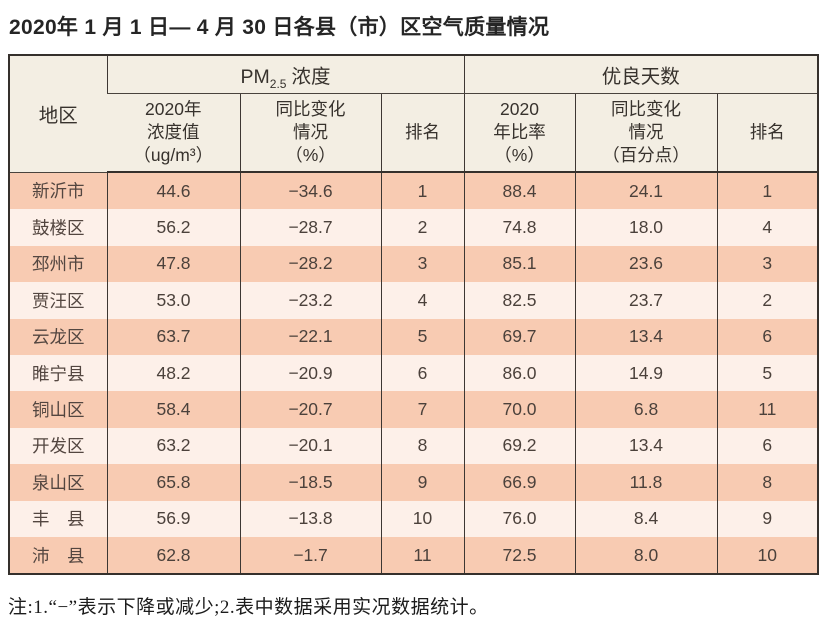 Image resolution: width=825 pixels, height=620 pixels. What do you see at coordinates (519, 300) in the screenshot?
I see `good-days-rate-cell: 82.5` at bounding box center [519, 300].